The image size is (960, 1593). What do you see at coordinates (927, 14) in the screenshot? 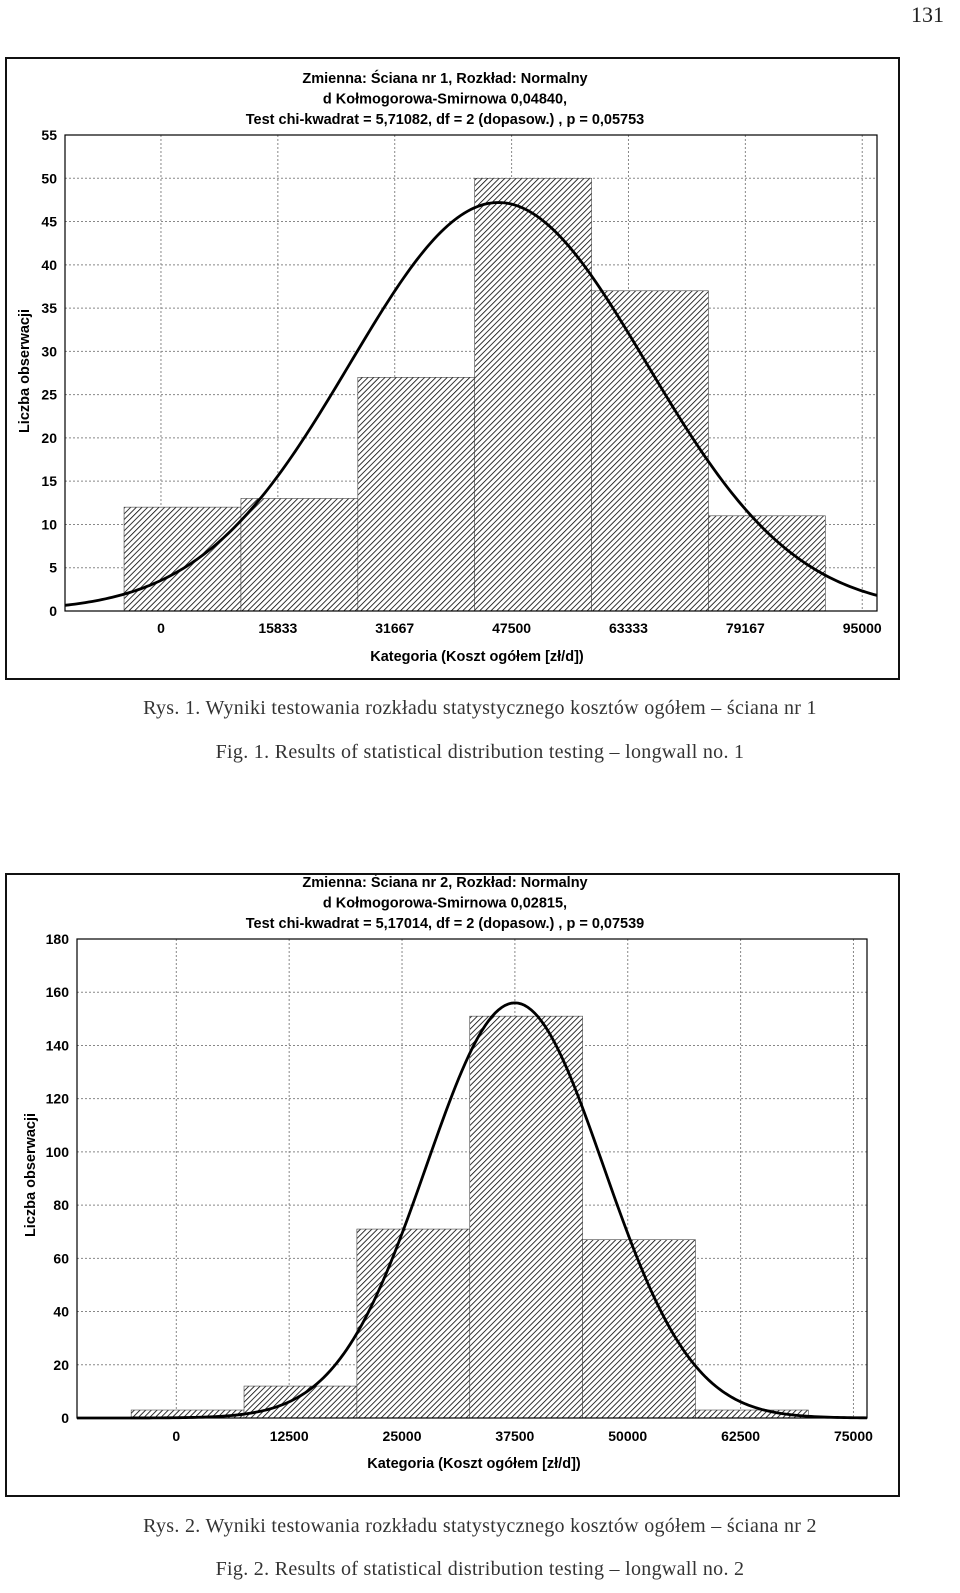
I see `page-number: 131` at bounding box center [927, 14].